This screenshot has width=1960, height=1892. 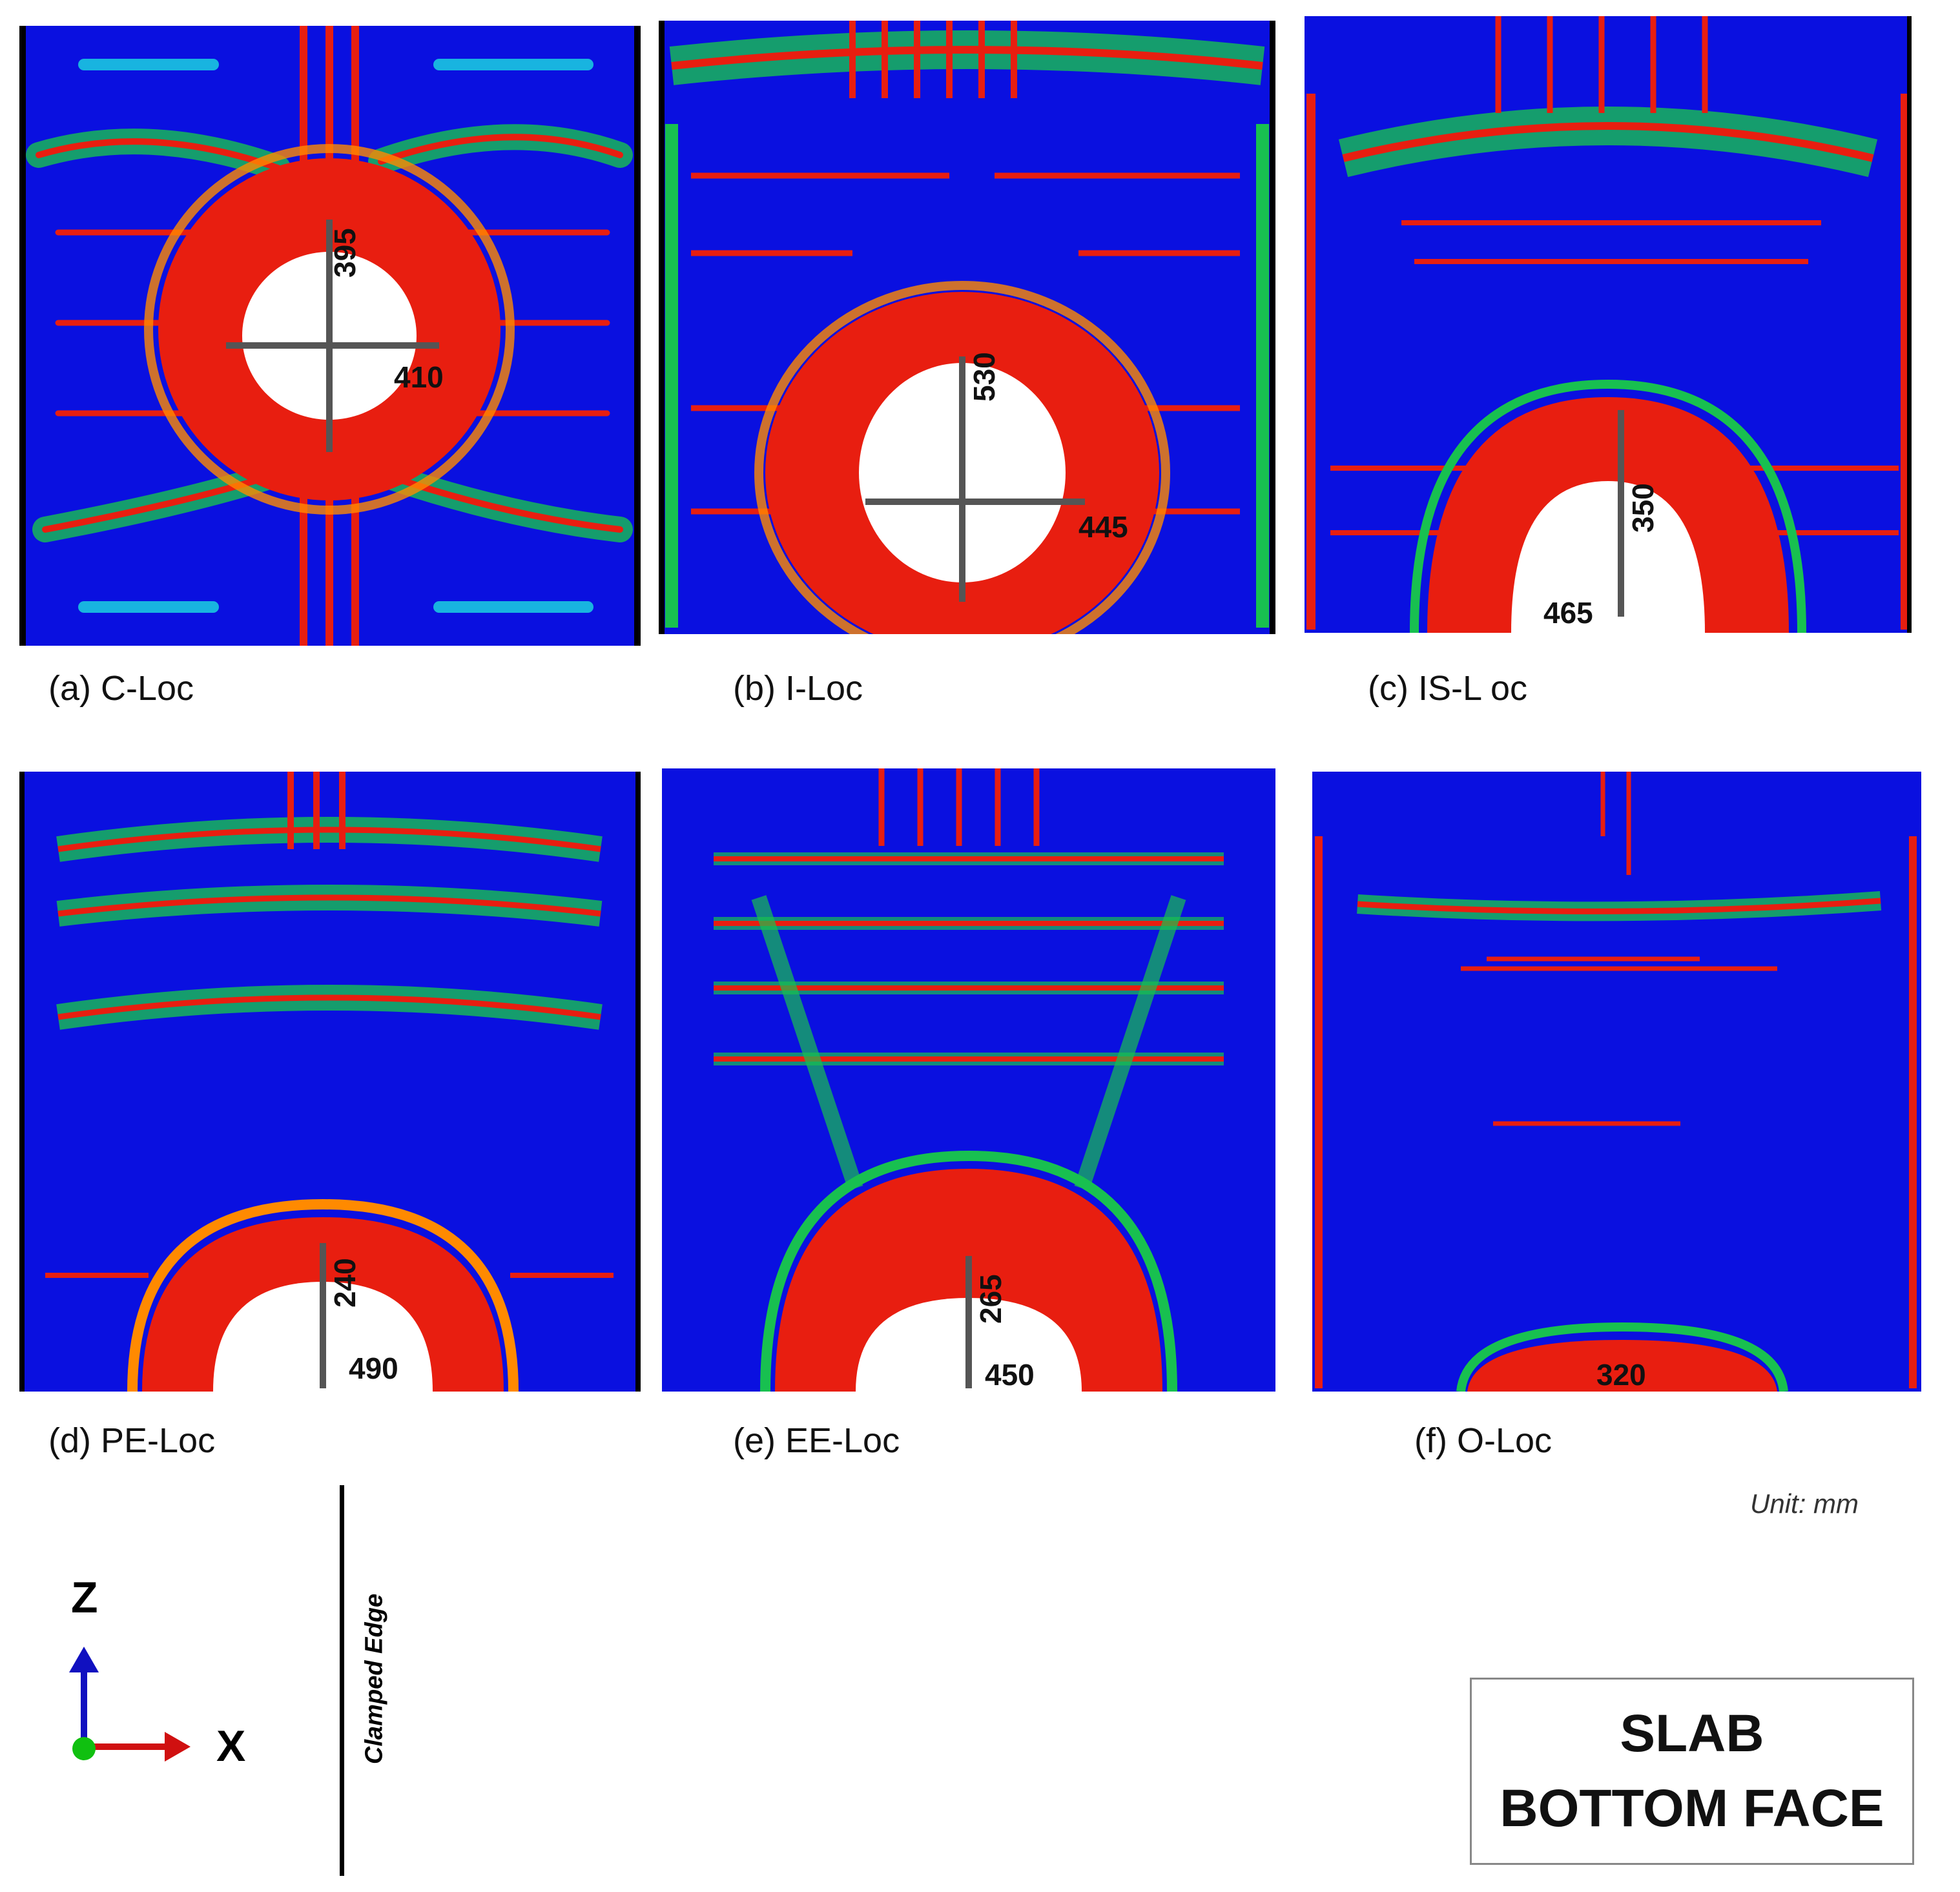 What do you see at coordinates (419, 377) in the screenshot?
I see `dim-label-2: 410` at bounding box center [419, 377].